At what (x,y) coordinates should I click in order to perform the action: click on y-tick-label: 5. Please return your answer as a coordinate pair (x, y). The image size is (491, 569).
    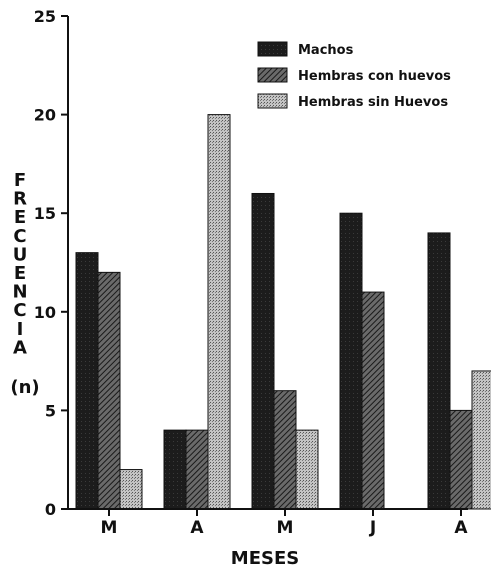
    Looking at the image, I should click on (50, 410).